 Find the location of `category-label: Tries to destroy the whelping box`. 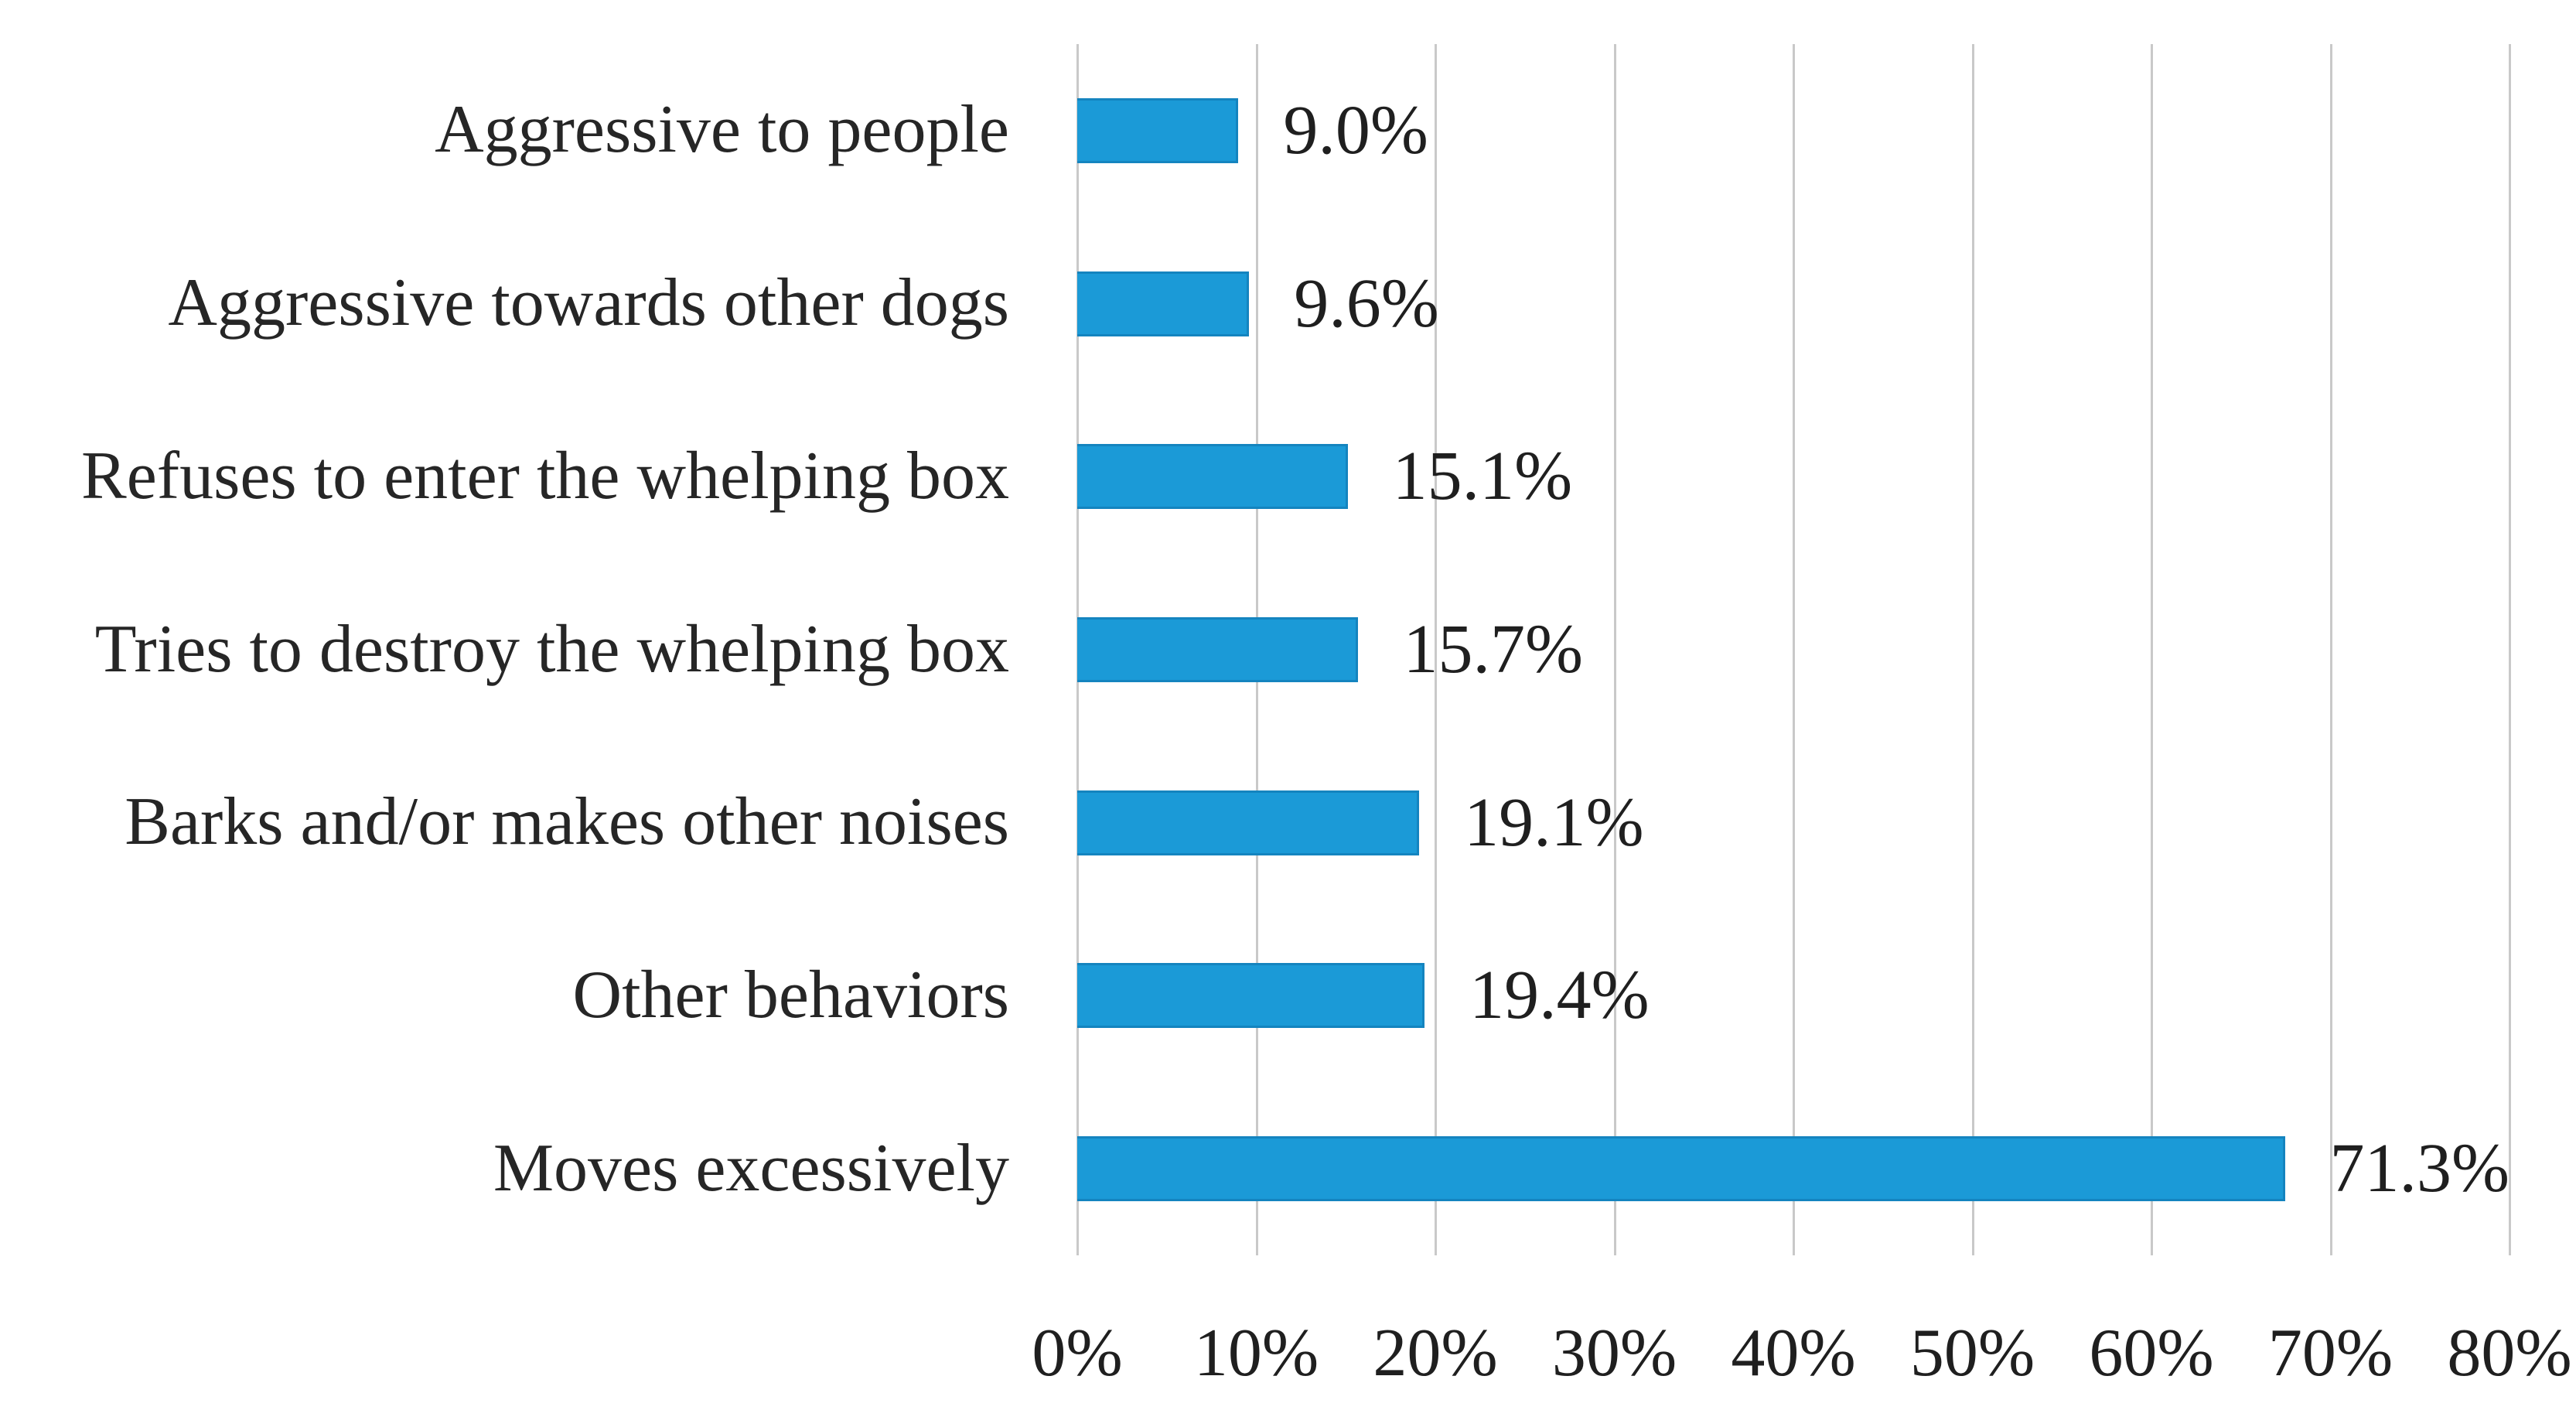

category-label: Tries to destroy the whelping box is located at coordinates (551, 649).